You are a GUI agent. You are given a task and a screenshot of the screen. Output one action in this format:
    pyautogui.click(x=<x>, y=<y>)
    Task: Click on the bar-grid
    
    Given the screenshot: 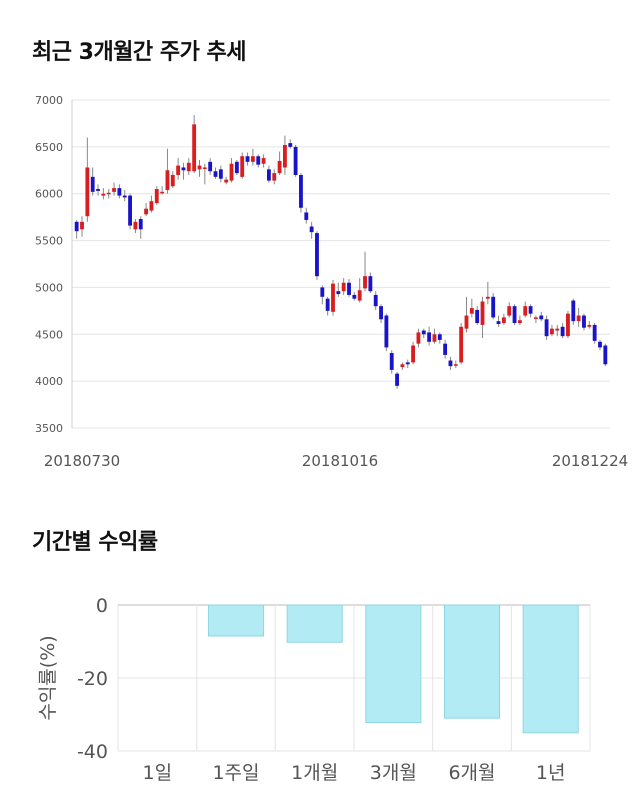 What is the action you would take?
    pyautogui.click(x=354, y=678)
    